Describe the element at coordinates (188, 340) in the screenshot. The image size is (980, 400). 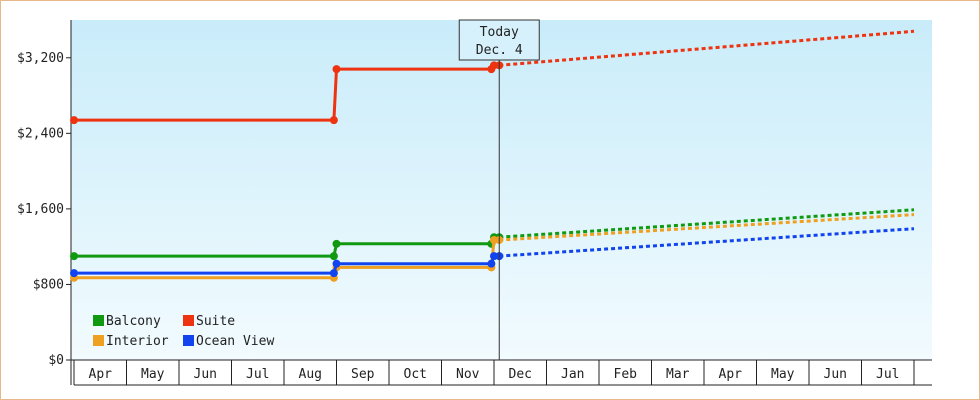
I see `legend-swatch-ocean-view` at that location.